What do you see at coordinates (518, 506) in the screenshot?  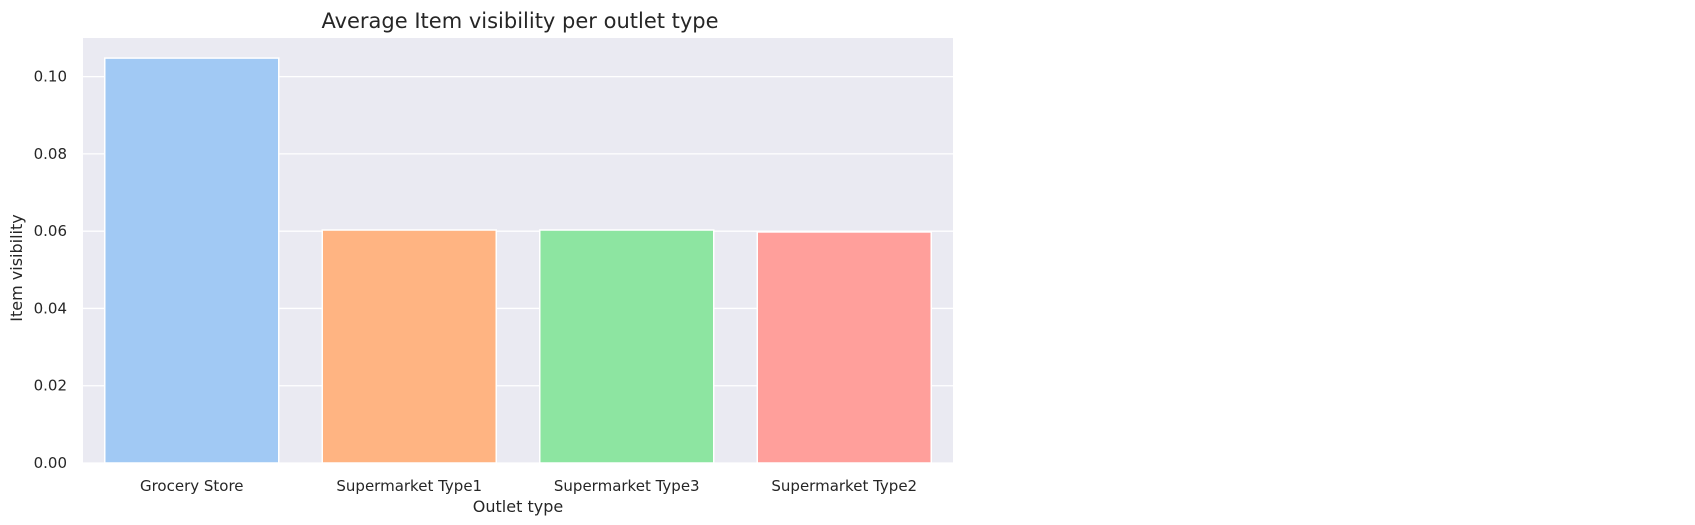 I see `x-axis-label: Outlet type` at bounding box center [518, 506].